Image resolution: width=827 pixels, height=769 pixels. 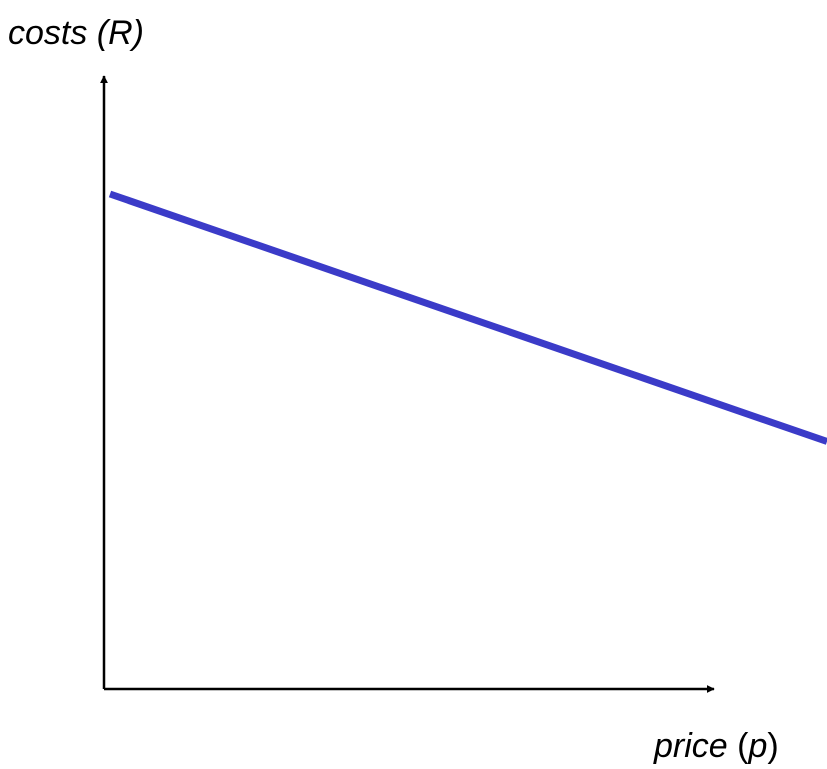 I want to click on x-axis-title-symbol: p, so click(x=757, y=746).